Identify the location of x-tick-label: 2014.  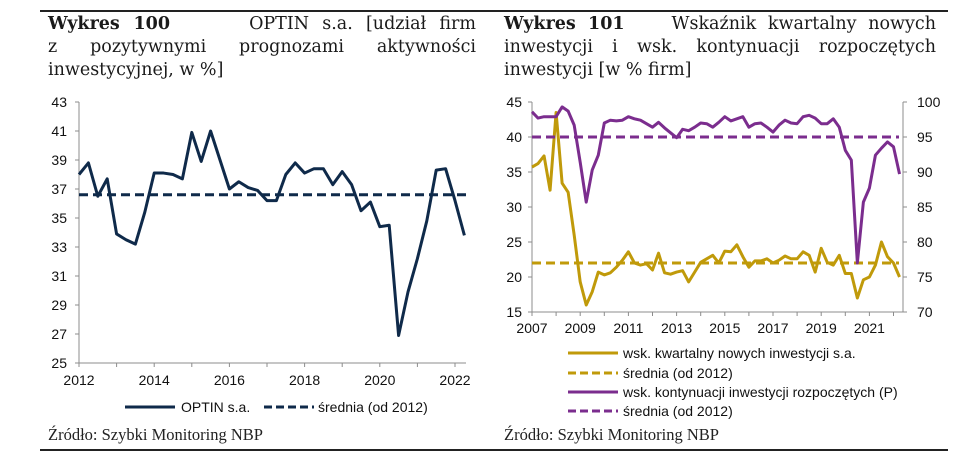
(154, 380).